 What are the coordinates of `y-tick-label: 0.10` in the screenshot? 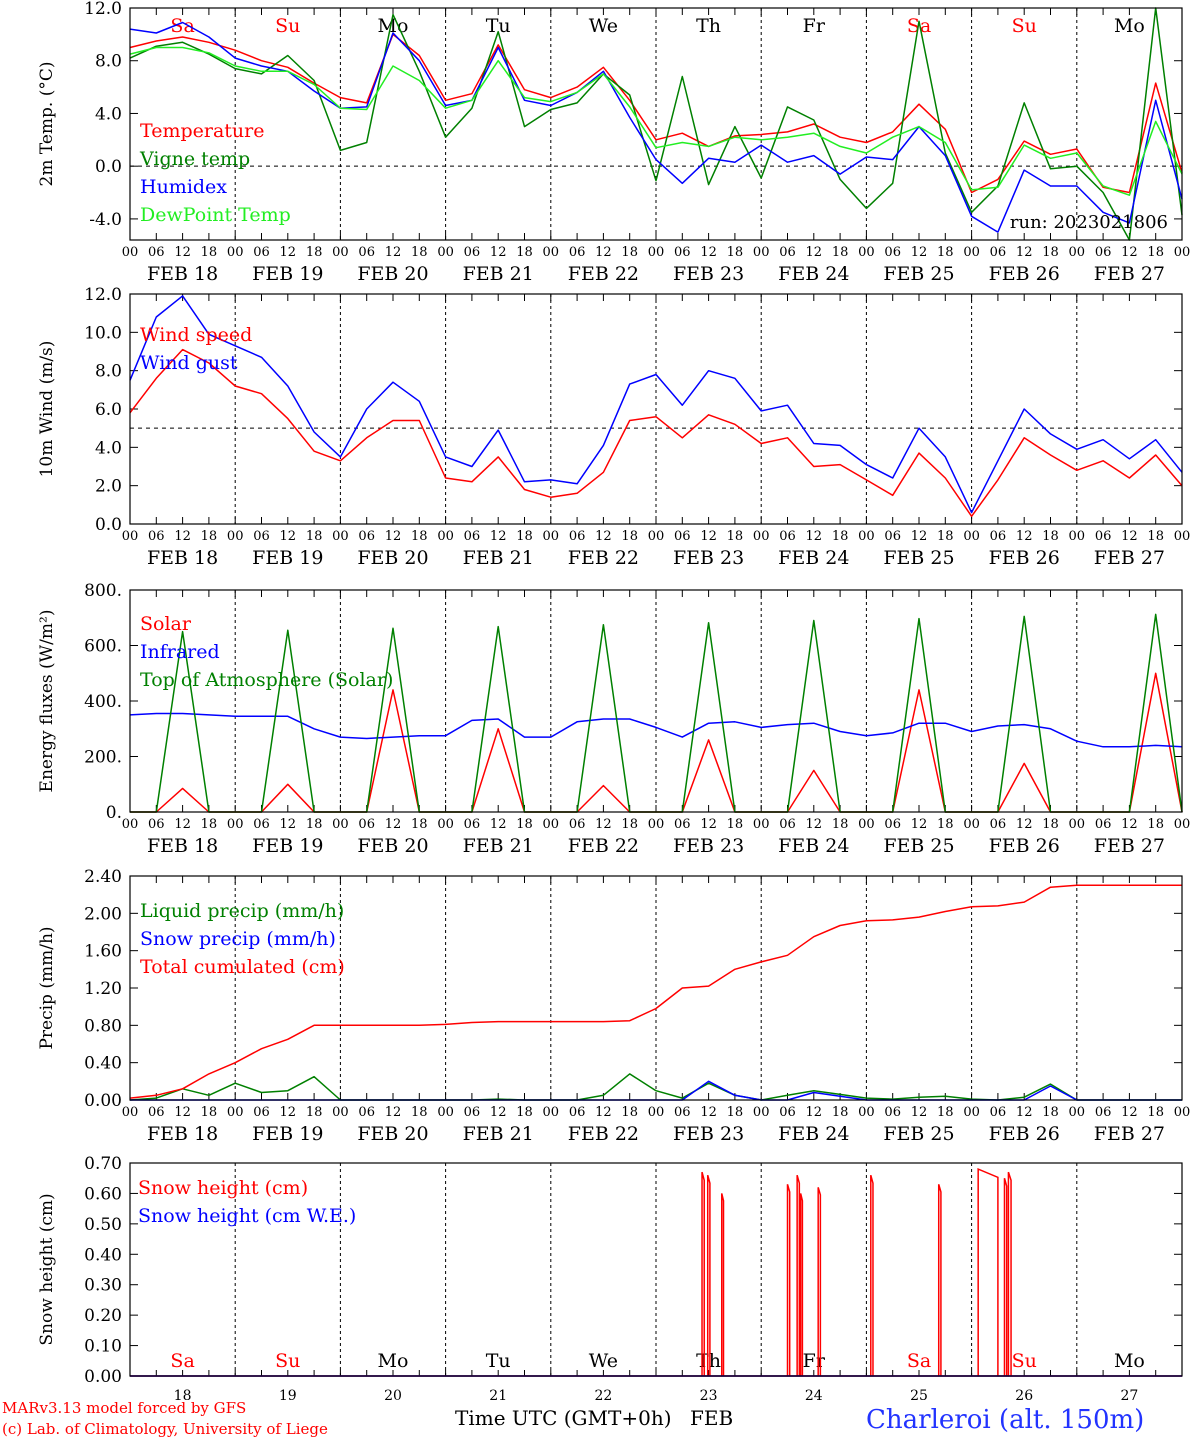 It's located at (103, 1347).